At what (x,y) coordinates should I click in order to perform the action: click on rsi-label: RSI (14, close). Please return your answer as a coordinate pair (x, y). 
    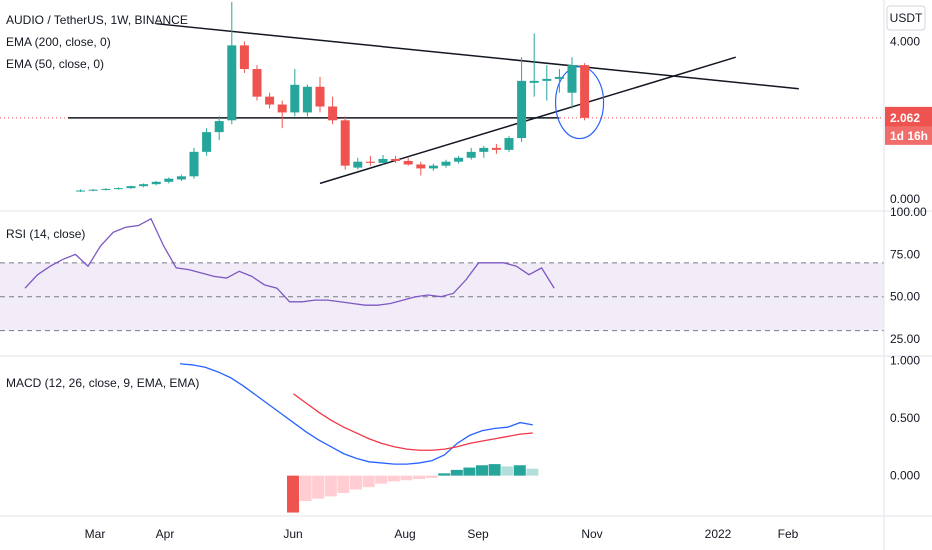
    Looking at the image, I should click on (45, 234).